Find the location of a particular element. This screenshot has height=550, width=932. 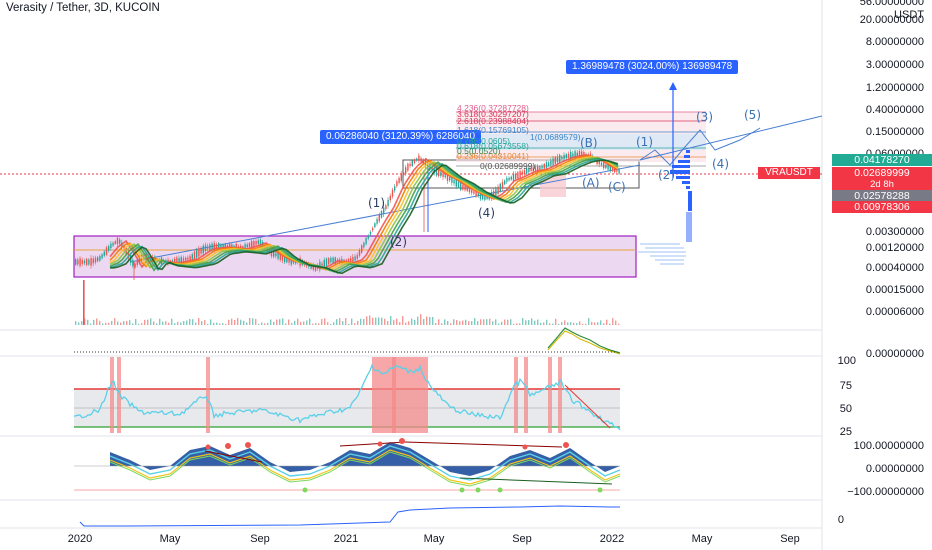

price-tick: 0.40000000 is located at coordinates (894, 110).